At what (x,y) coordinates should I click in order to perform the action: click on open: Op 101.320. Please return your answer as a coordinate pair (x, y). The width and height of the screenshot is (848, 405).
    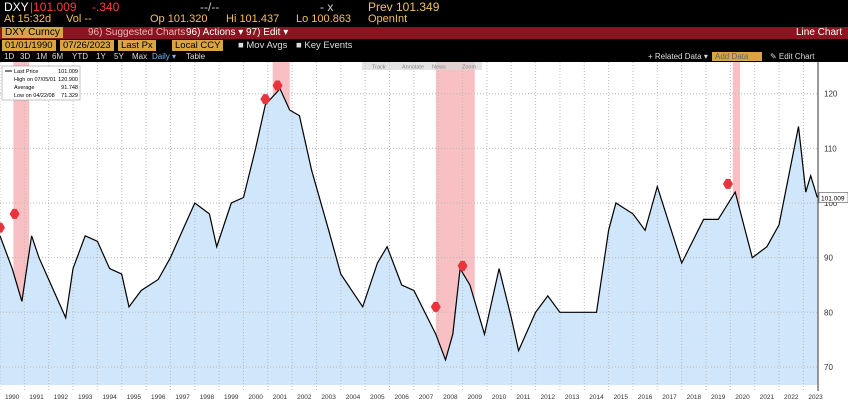
    Looking at the image, I should click on (179, 19).